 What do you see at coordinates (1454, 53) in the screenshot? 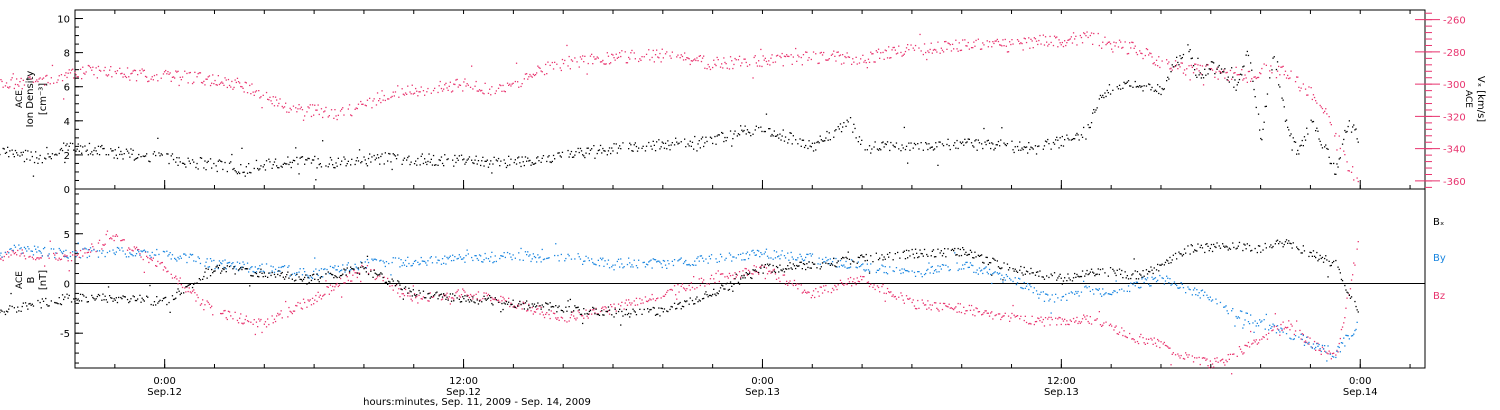
I see `vx-tick-label: -280` at bounding box center [1454, 53].